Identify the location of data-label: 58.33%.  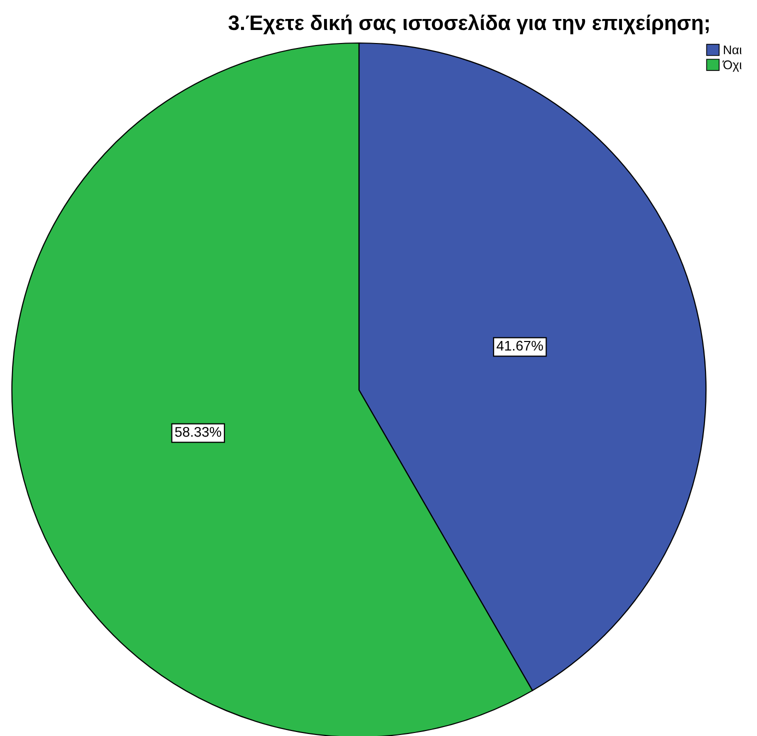
(198, 431).